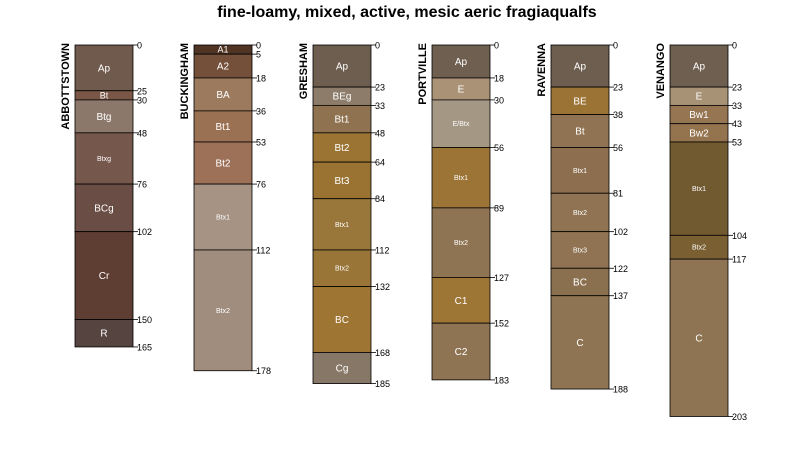 Image resolution: width=800 pixels, height=450 pixels. What do you see at coordinates (501, 324) in the screenshot?
I see `depth-label: 152` at bounding box center [501, 324].